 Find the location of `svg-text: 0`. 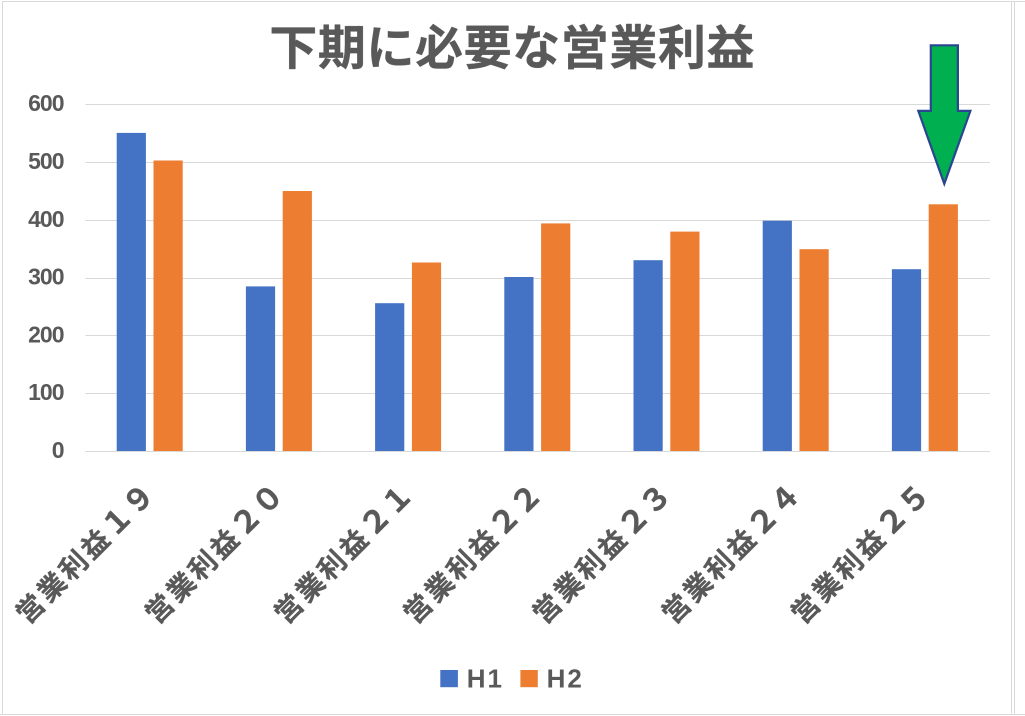

svg-text: 0 is located at coordinates (58, 450).